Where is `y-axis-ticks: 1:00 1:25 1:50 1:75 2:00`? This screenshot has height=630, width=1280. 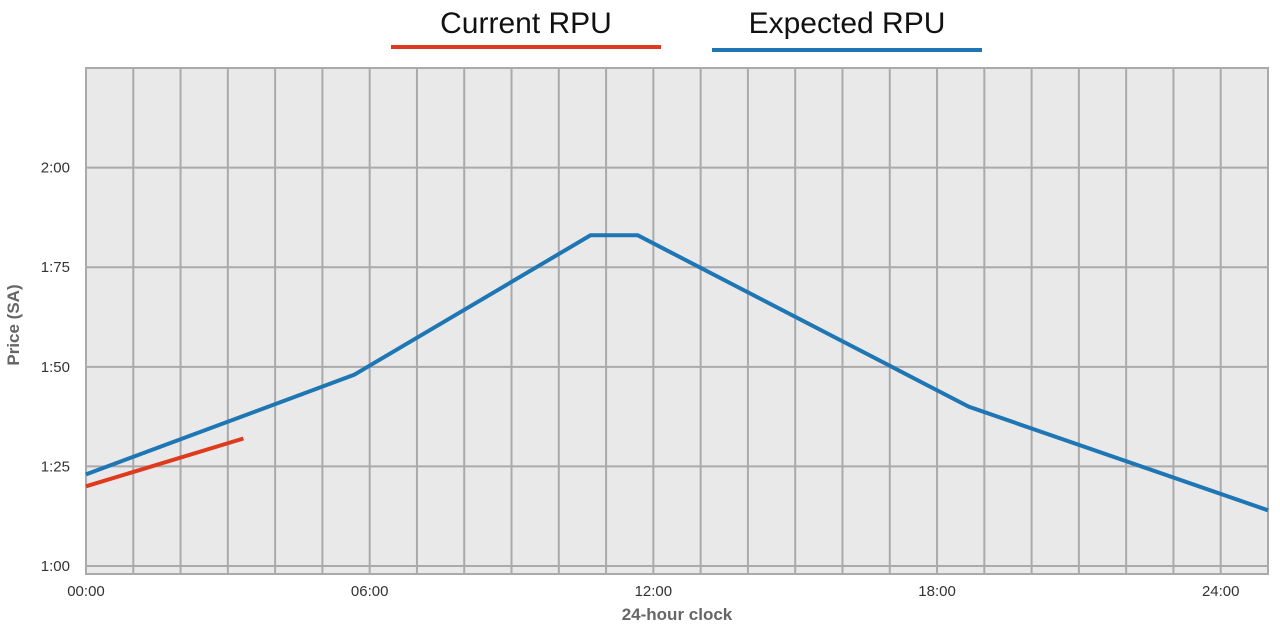 y-axis-ticks: 1:00 1:25 1:50 1:75 2:00 is located at coordinates (55, 367).